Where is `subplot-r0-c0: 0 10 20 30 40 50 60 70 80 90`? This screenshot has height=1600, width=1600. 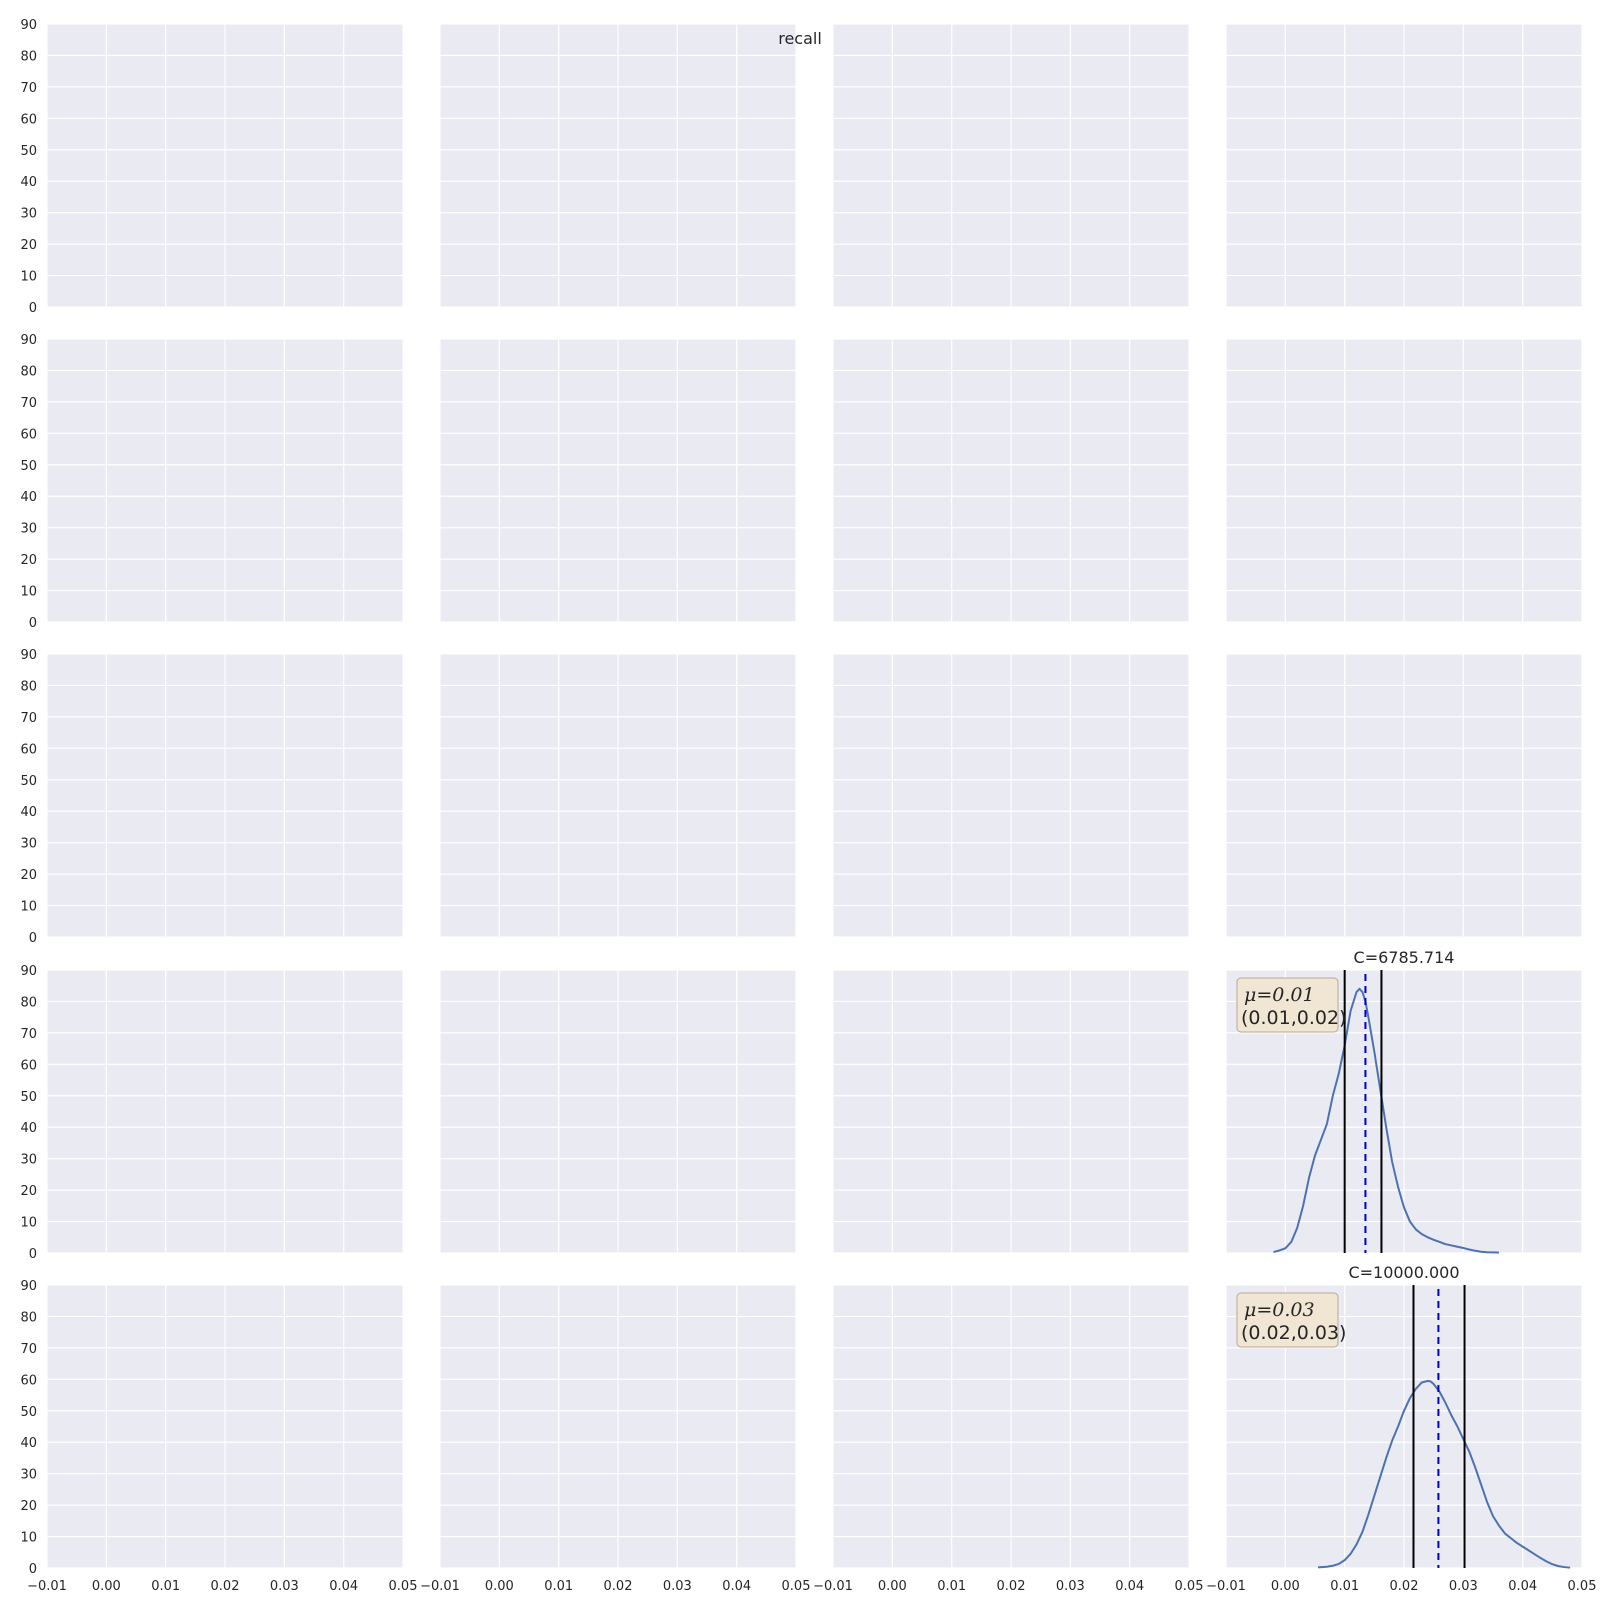
subplot-r0-c0: 0 10 20 30 40 50 60 70 80 90 is located at coordinates (212, 167).